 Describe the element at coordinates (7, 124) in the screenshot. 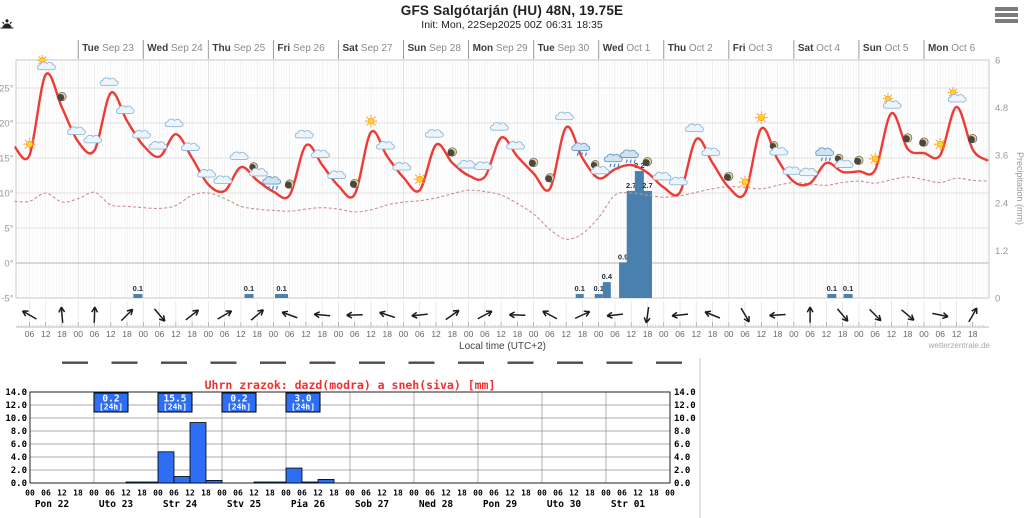

I see `svg-text: 20°` at that location.